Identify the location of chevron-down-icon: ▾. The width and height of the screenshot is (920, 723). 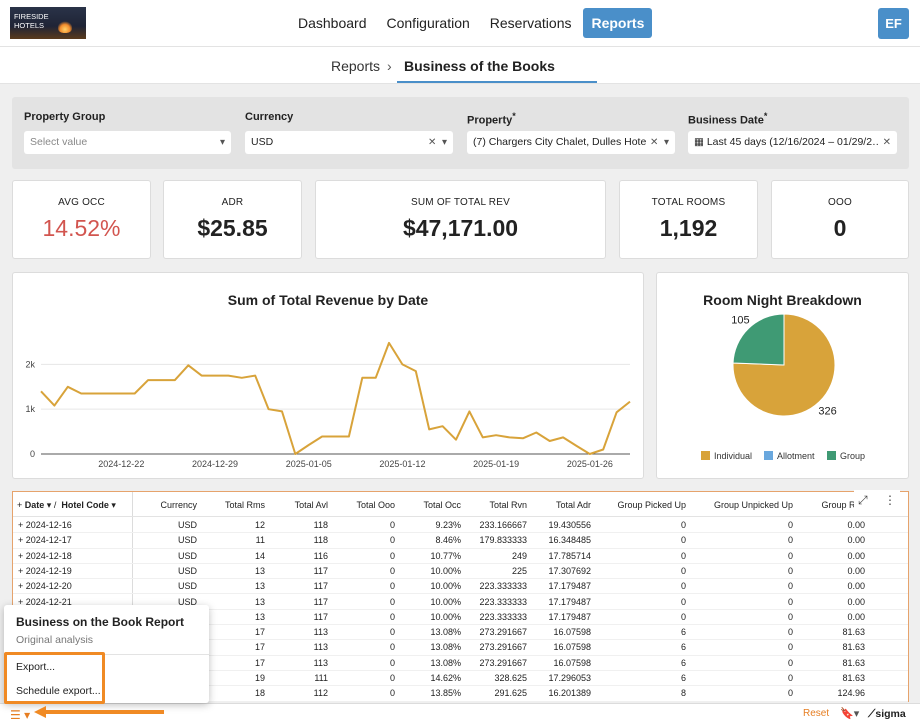
(222, 142).